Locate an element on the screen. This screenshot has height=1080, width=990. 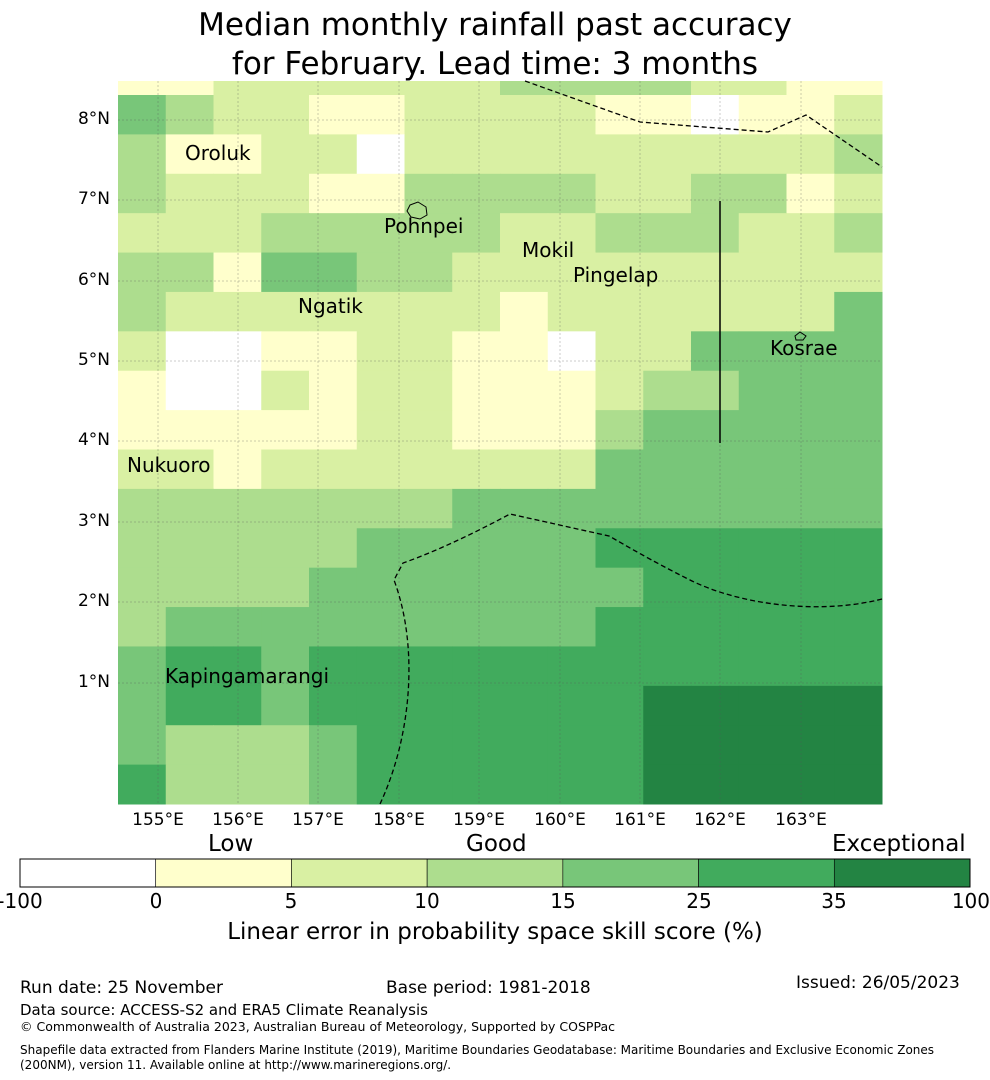
island-outlines is located at coordinates (606, 271).